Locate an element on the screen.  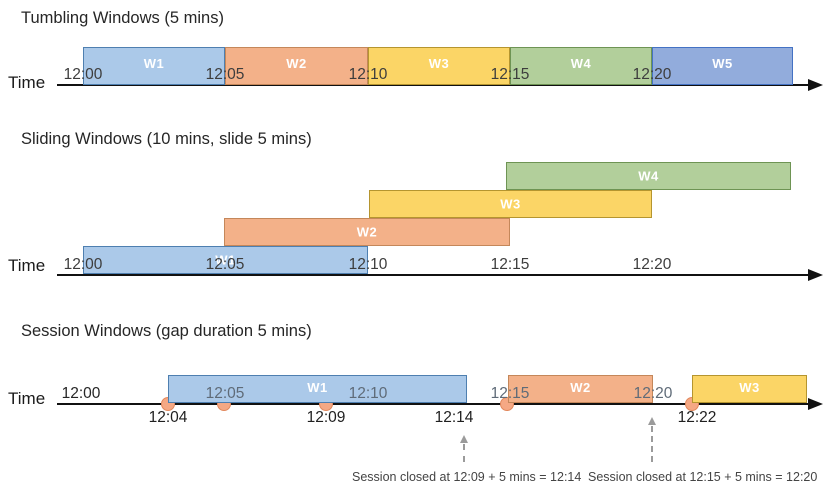
window-label: W5 is located at coordinates (722, 63).